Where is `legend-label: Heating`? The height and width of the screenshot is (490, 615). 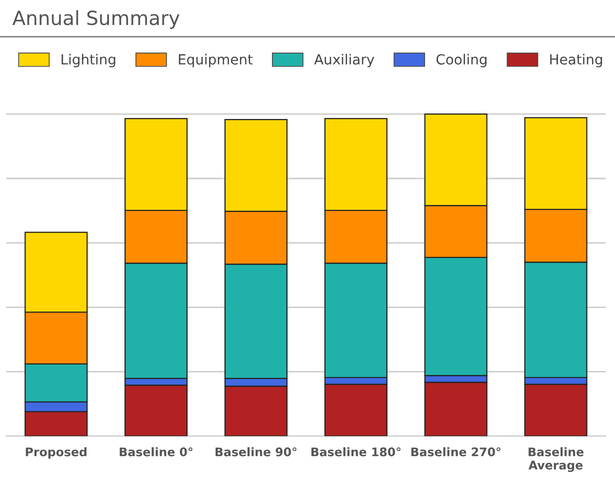 legend-label: Heating is located at coordinates (576, 61).